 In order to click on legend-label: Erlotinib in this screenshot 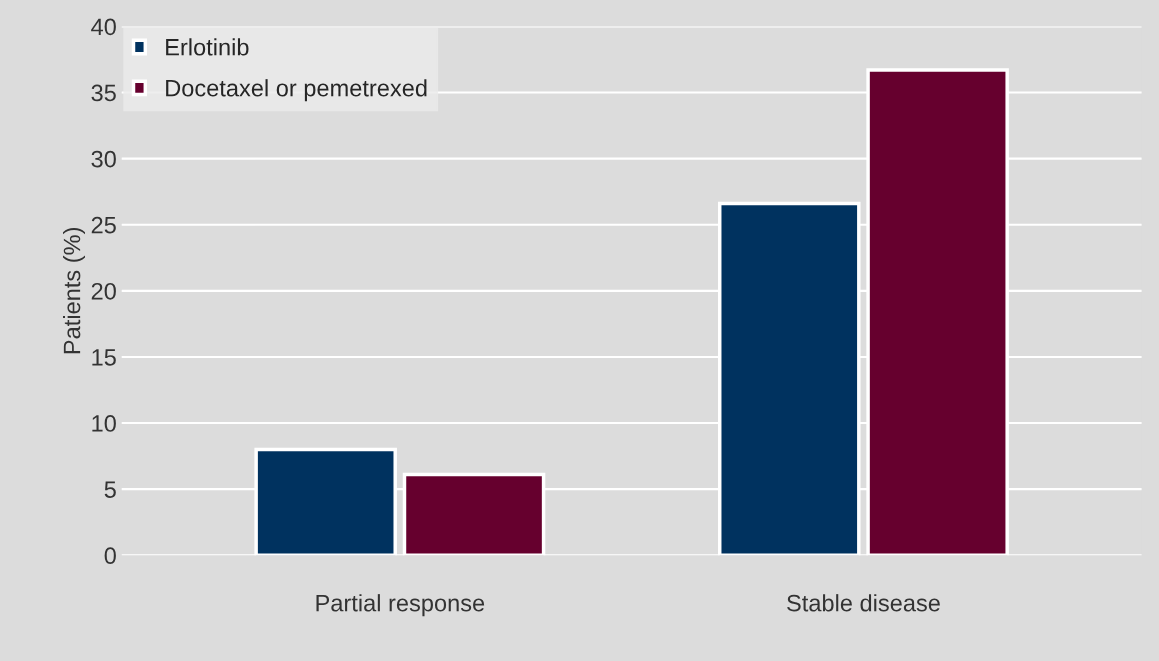, I will do `click(207, 47)`.